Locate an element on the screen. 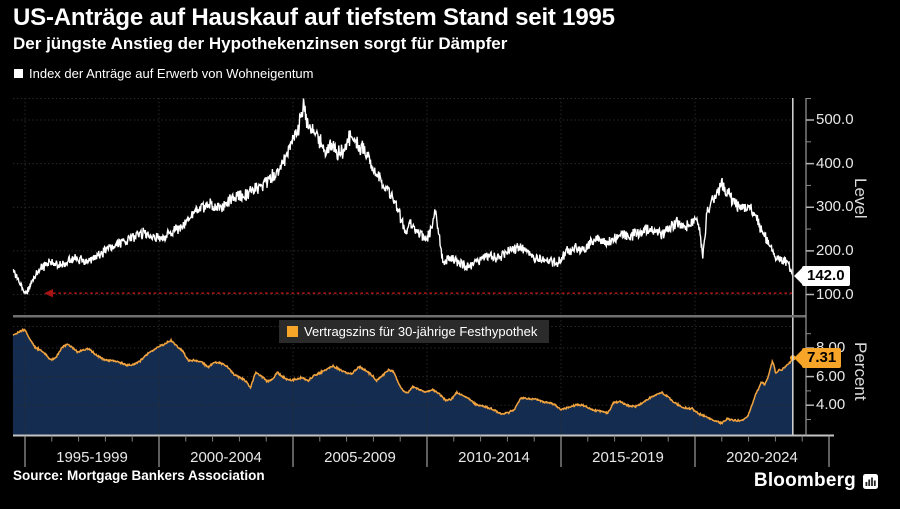  red-arrowhead-icon is located at coordinates (48, 293).